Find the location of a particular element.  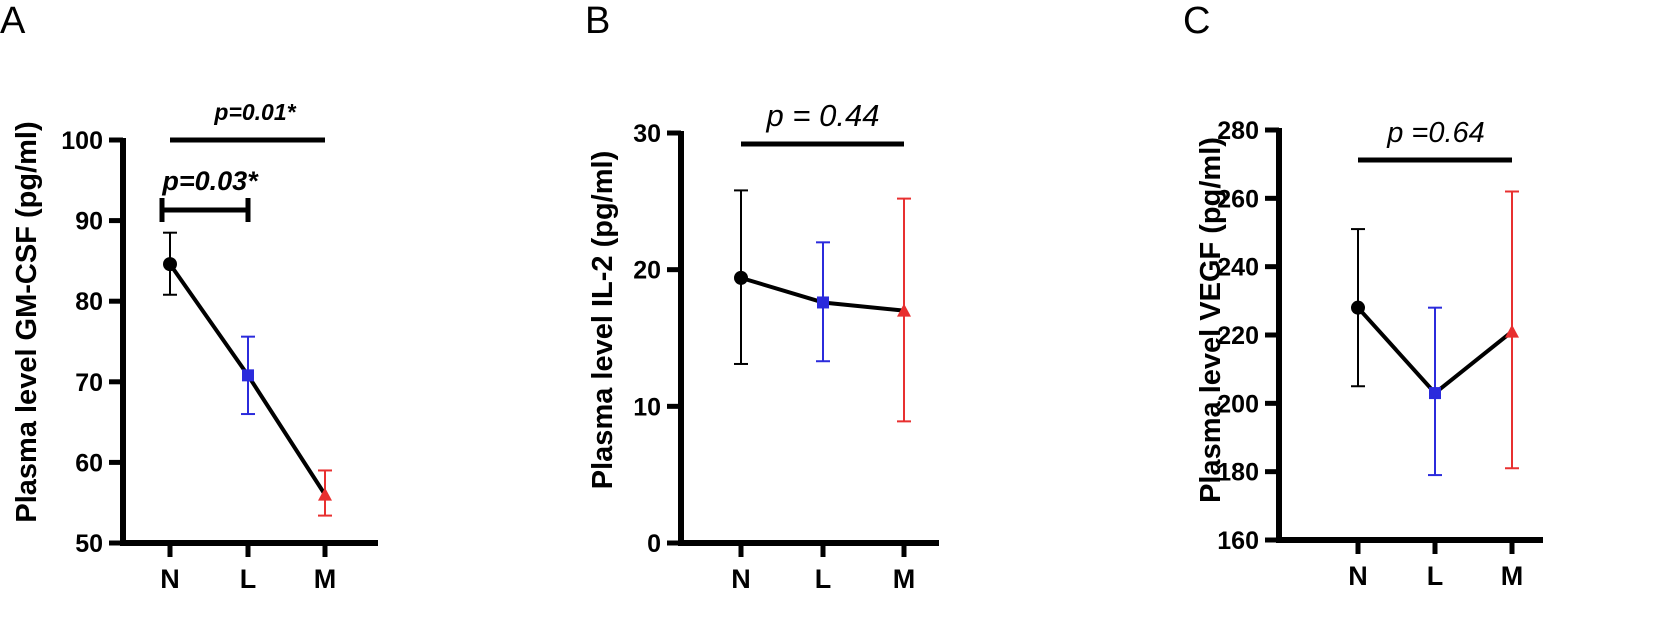

y-tick-label: 50 is located at coordinates (89, 544).